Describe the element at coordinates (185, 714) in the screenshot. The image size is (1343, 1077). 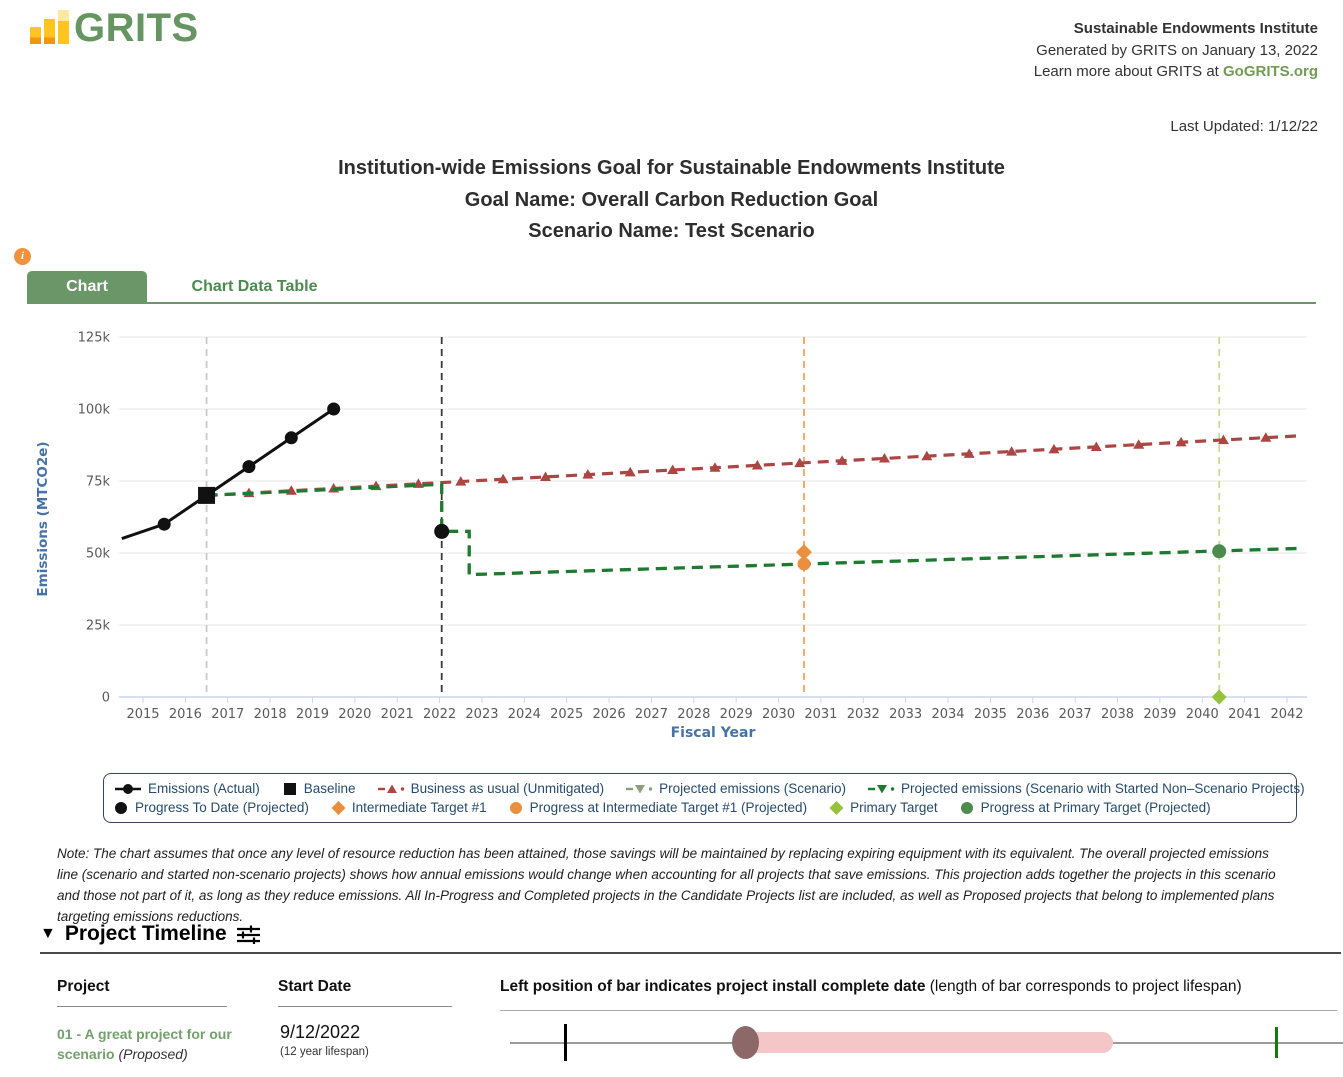
I see `svg-text: 2016` at that location.